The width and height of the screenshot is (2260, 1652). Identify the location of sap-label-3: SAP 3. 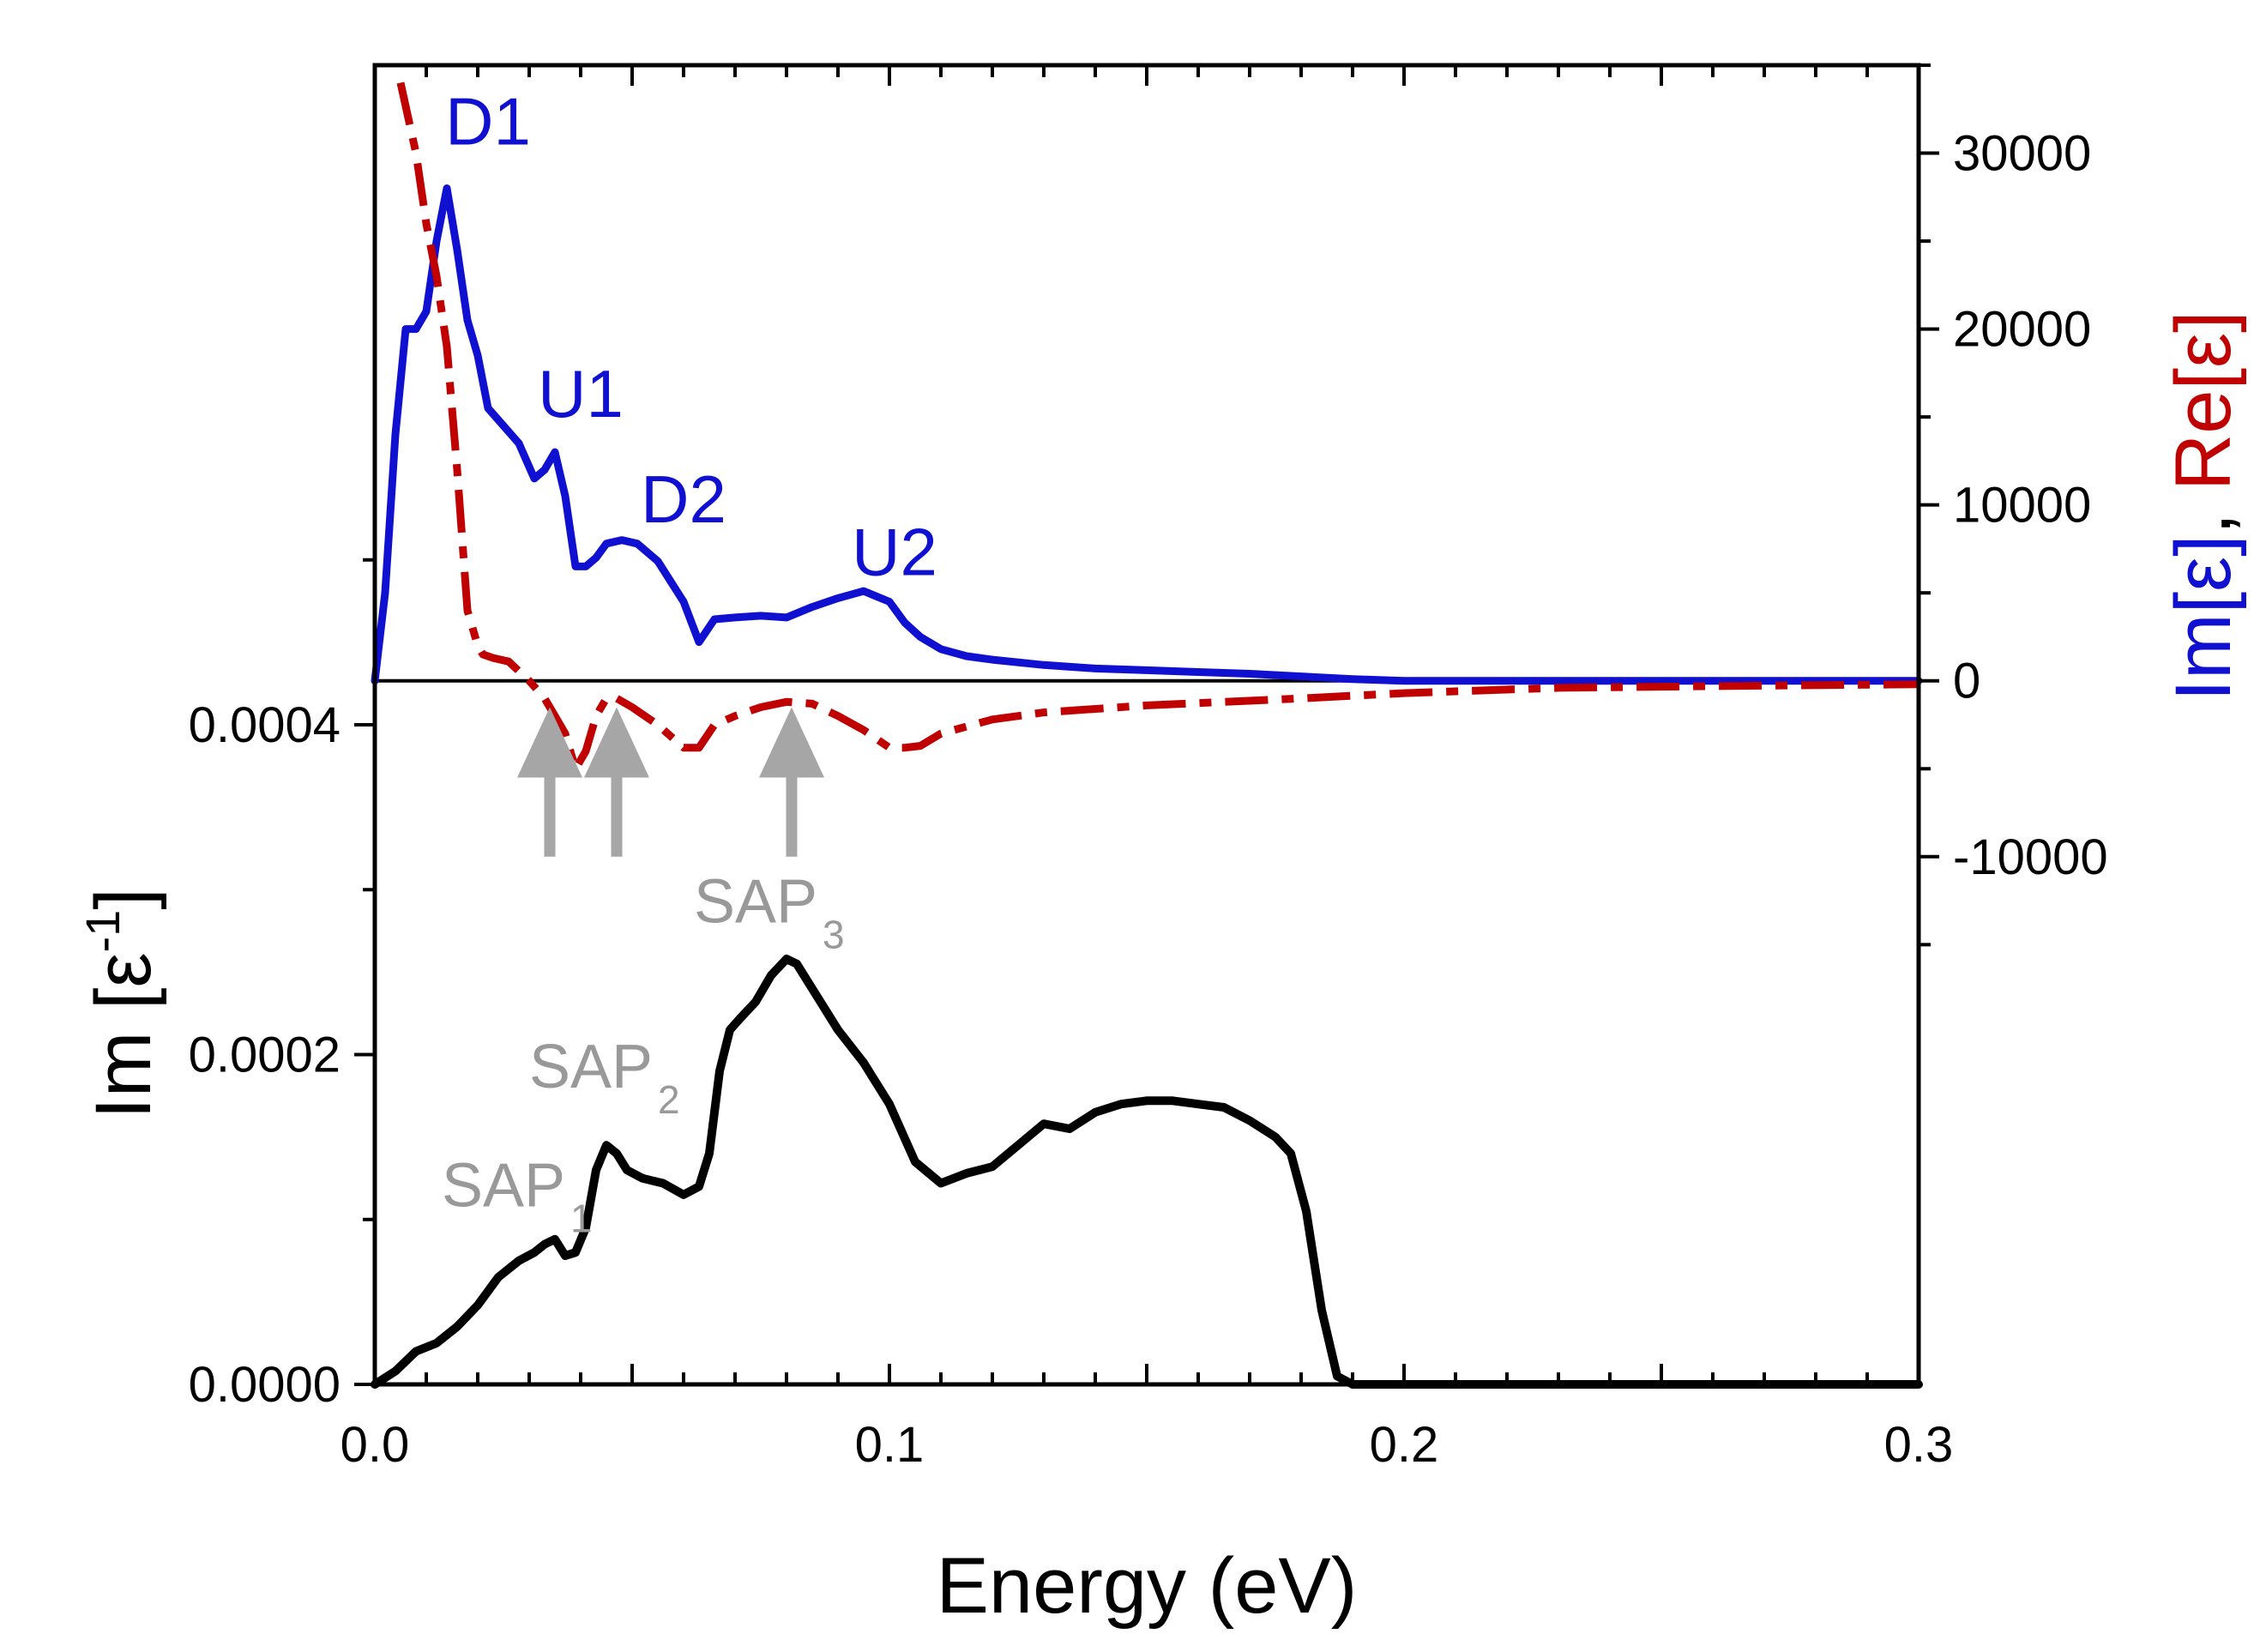
(769, 913).